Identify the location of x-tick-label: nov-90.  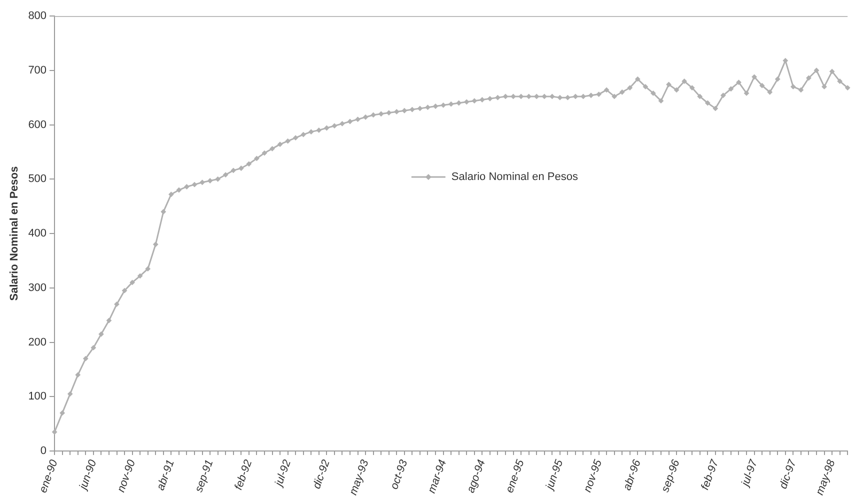
(126, 475).